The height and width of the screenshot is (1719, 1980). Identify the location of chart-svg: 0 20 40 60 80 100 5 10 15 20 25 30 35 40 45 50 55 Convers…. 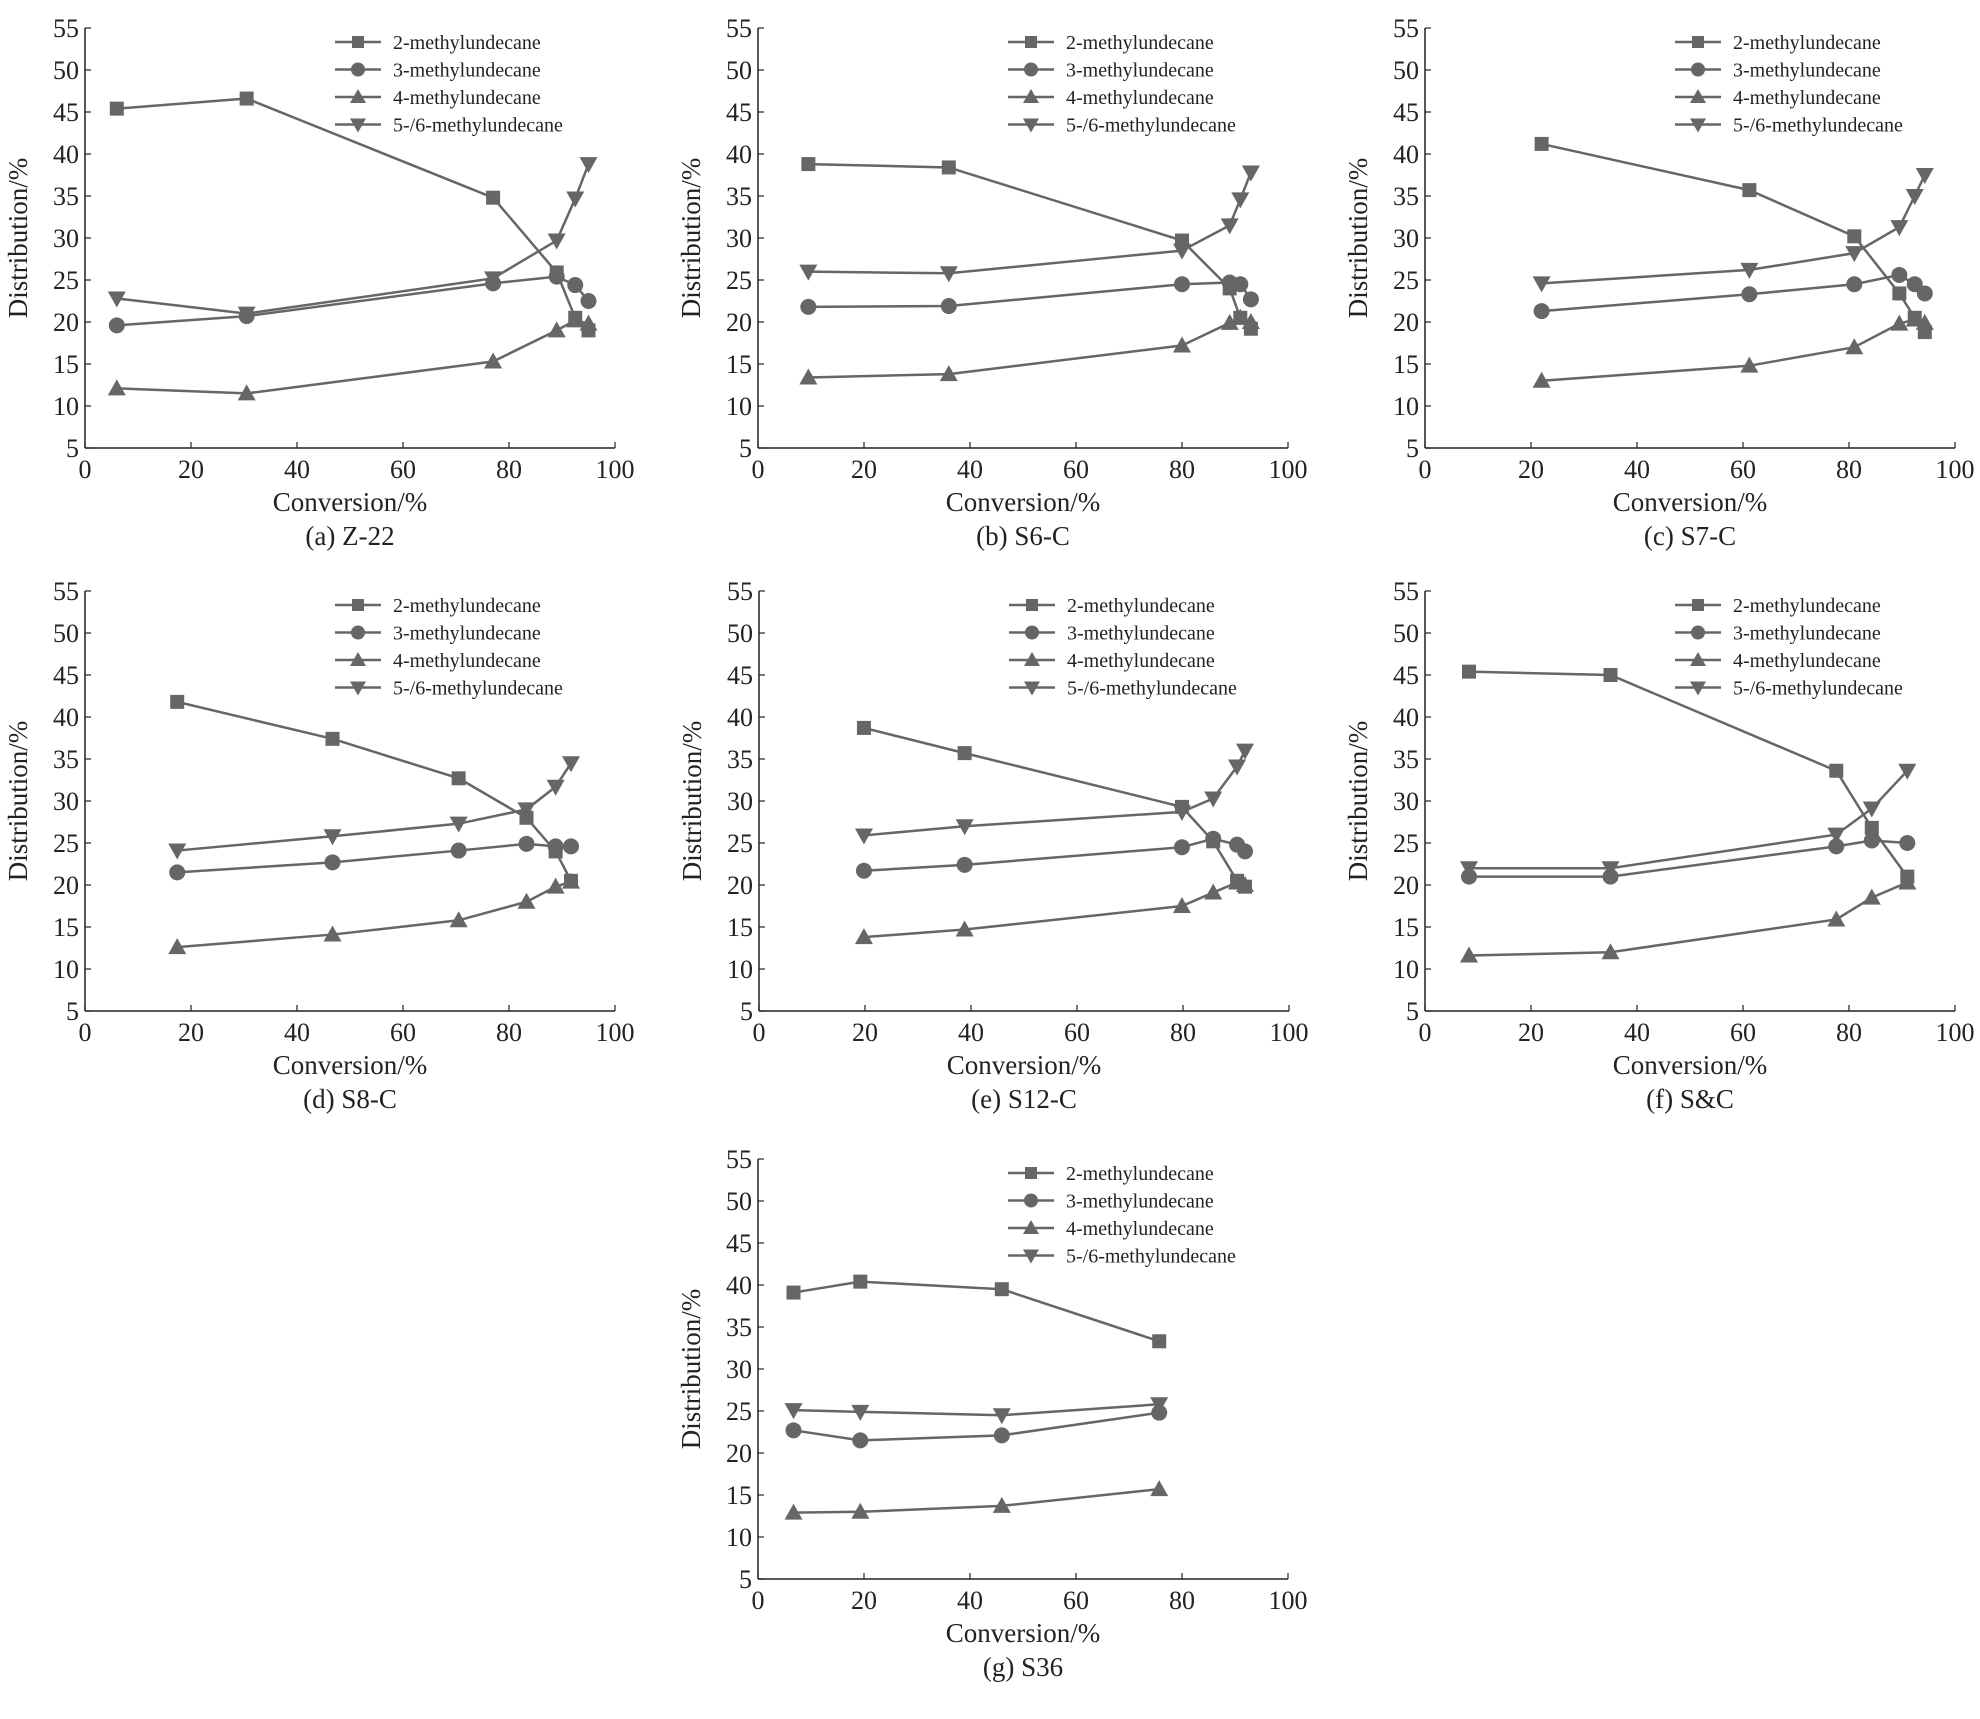
(1659, 845).